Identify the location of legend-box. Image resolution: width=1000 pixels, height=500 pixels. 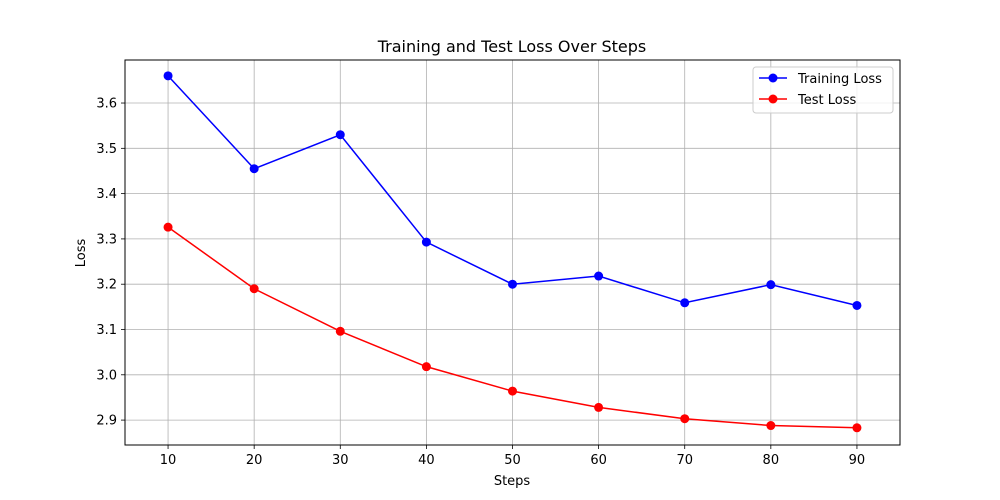
(823, 90).